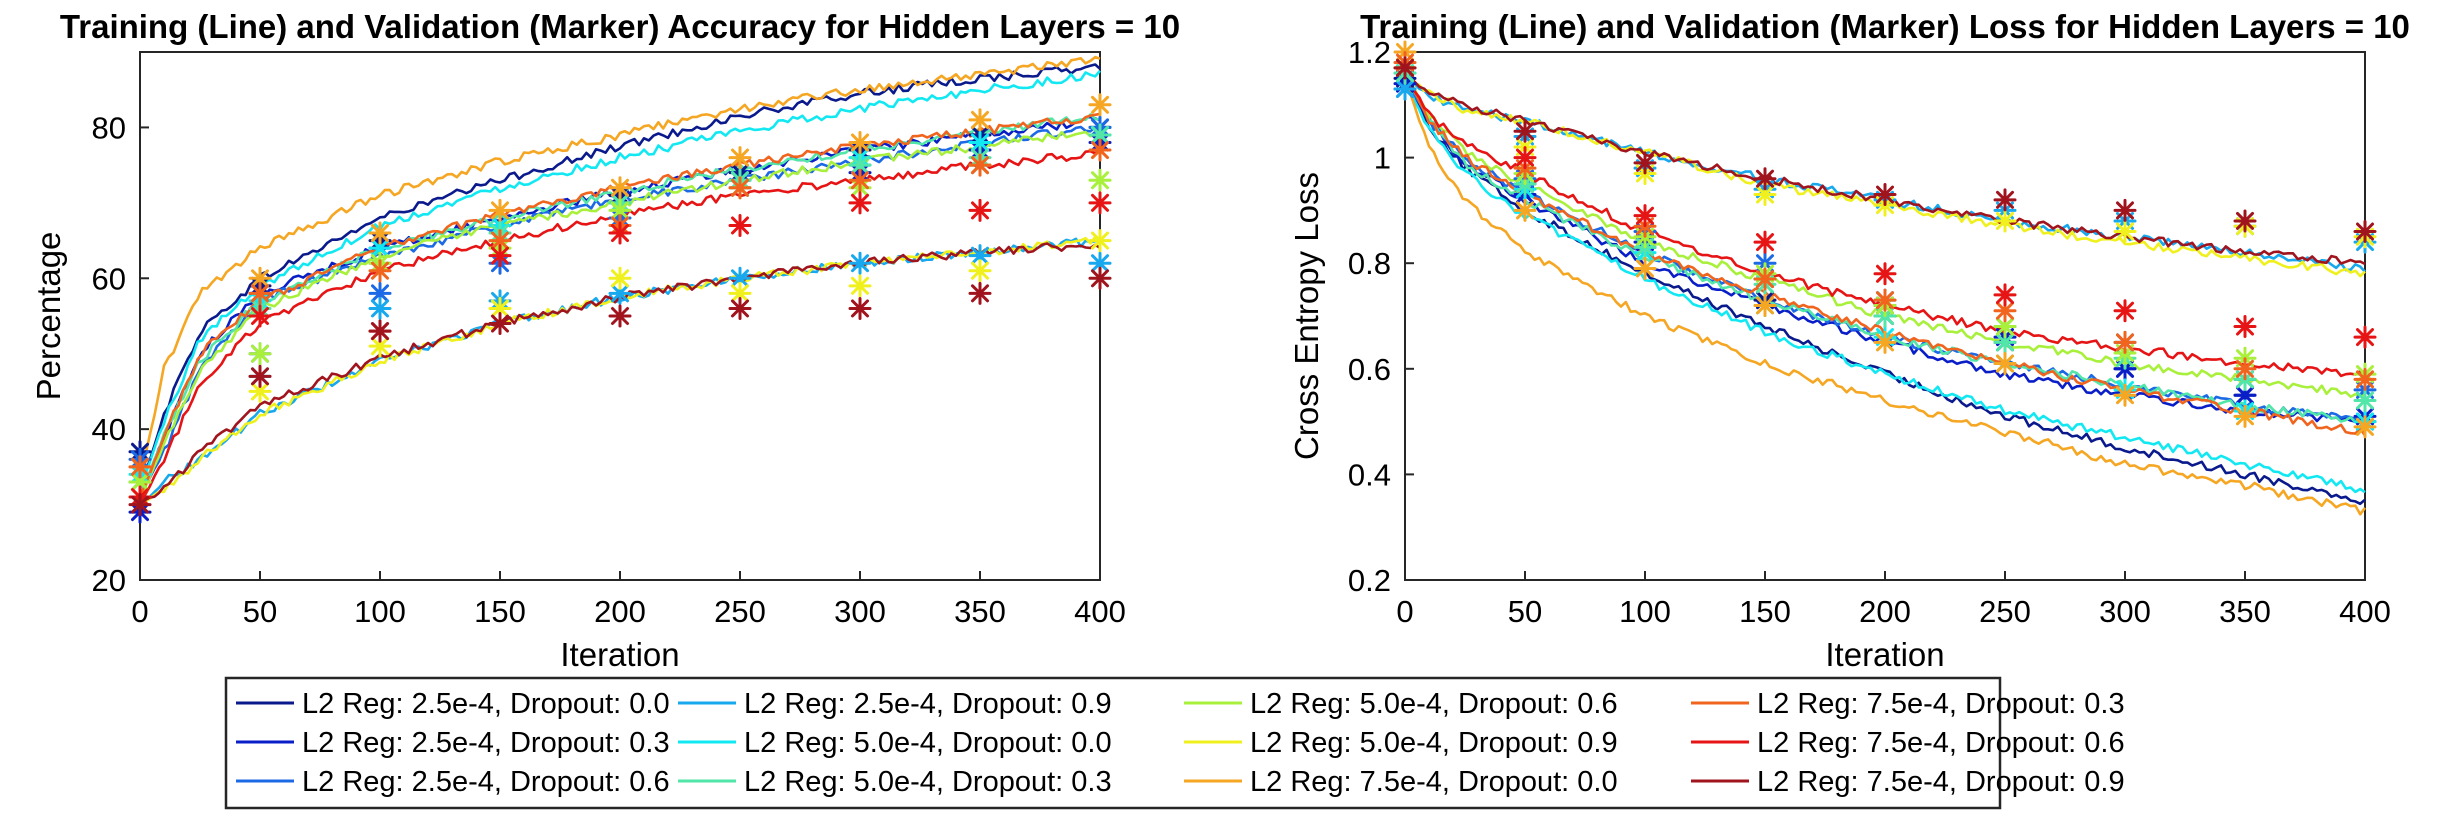  Describe the element at coordinates (1941, 704) in the screenshot. I see `legend-label: L2 Reg: 7.5e-4, Dropout: 0.3` at that location.